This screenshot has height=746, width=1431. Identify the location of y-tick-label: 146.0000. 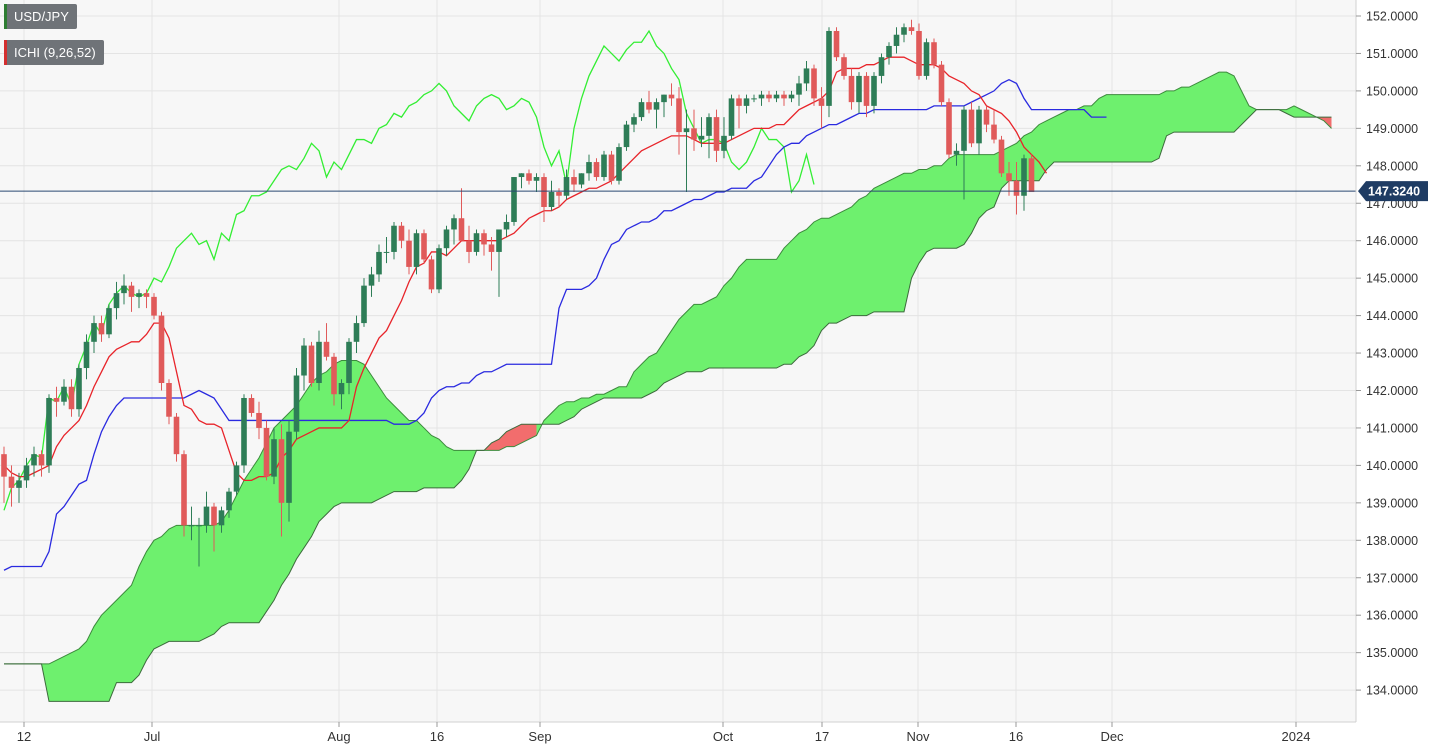
(1392, 241).